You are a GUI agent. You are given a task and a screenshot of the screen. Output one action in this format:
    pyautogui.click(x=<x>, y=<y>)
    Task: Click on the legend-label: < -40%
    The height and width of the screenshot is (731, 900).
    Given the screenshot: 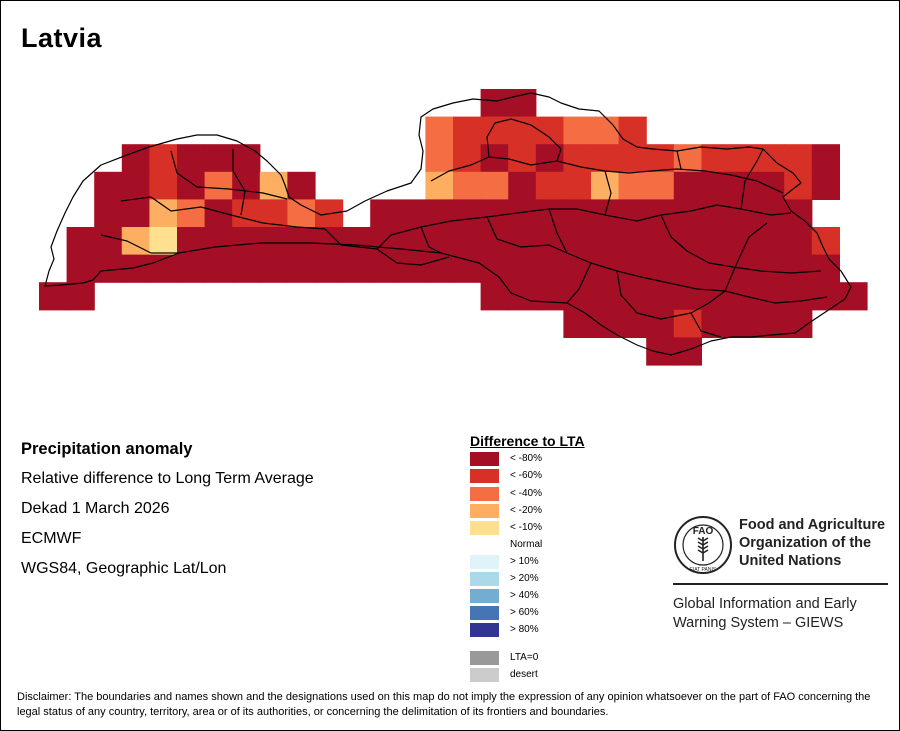 What is the action you would take?
    pyautogui.click(x=526, y=493)
    